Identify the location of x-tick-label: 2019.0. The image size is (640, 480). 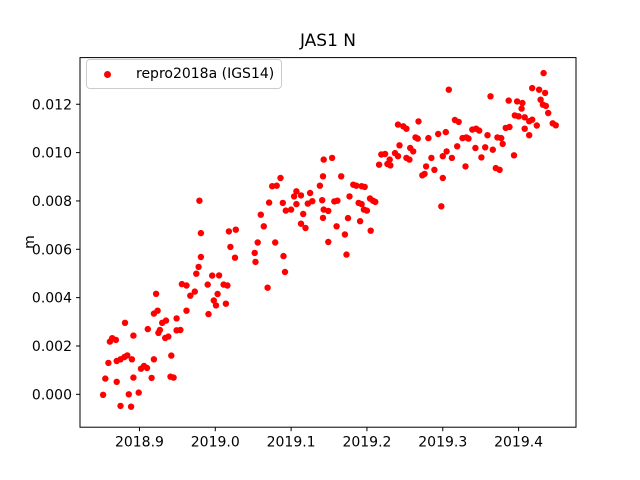
(215, 443).